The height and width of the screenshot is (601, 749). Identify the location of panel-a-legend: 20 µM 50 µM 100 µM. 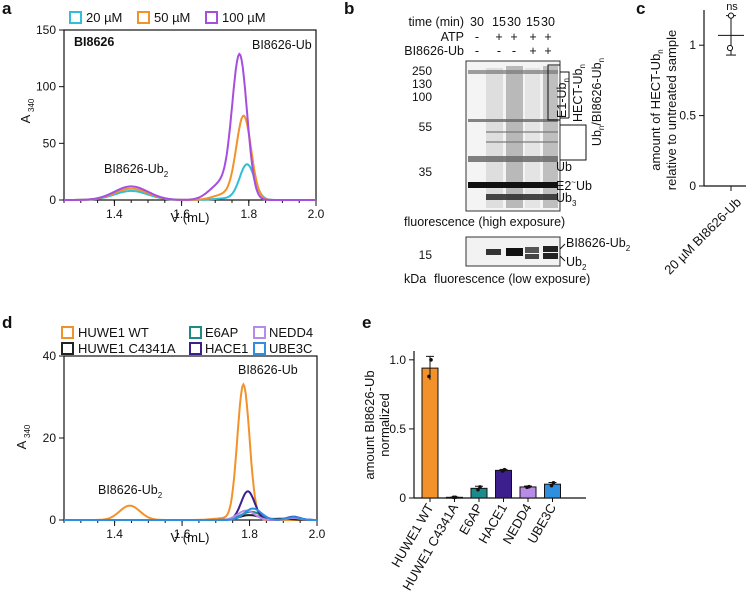
(167, 17).